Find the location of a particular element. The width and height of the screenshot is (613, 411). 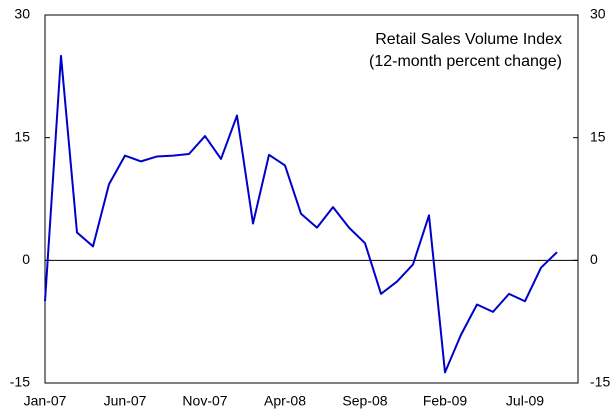

y2-tick-label: 30 is located at coordinates (598, 14).